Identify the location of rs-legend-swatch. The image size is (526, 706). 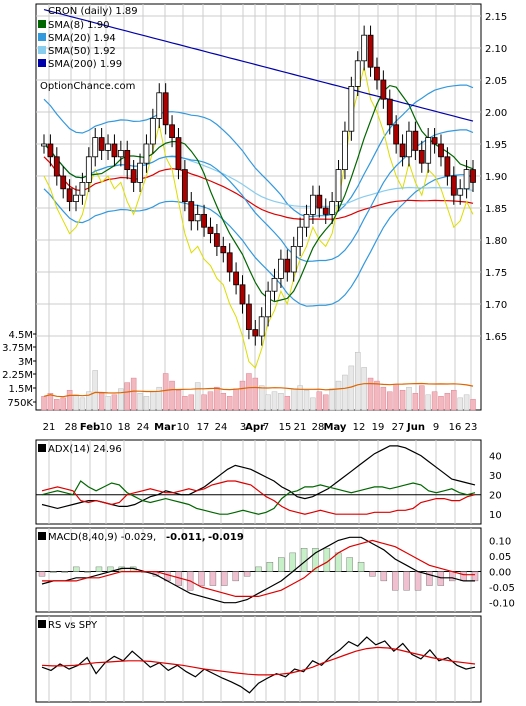
(42, 624).